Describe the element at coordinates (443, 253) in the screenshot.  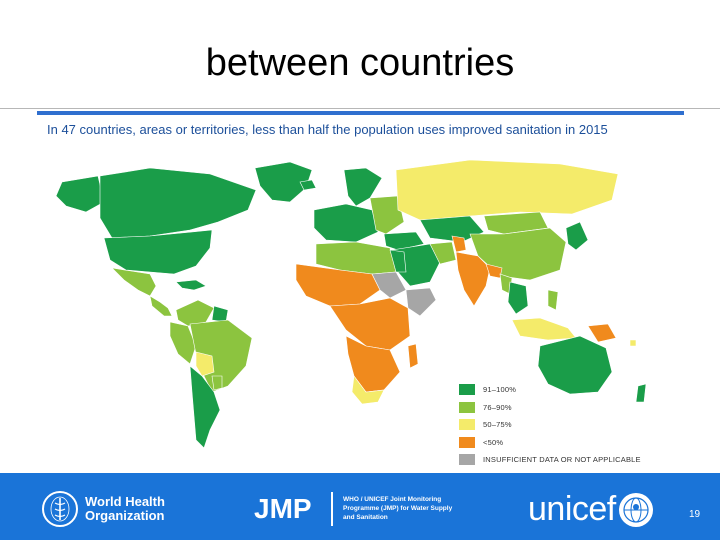
I see `region-iran` at that location.